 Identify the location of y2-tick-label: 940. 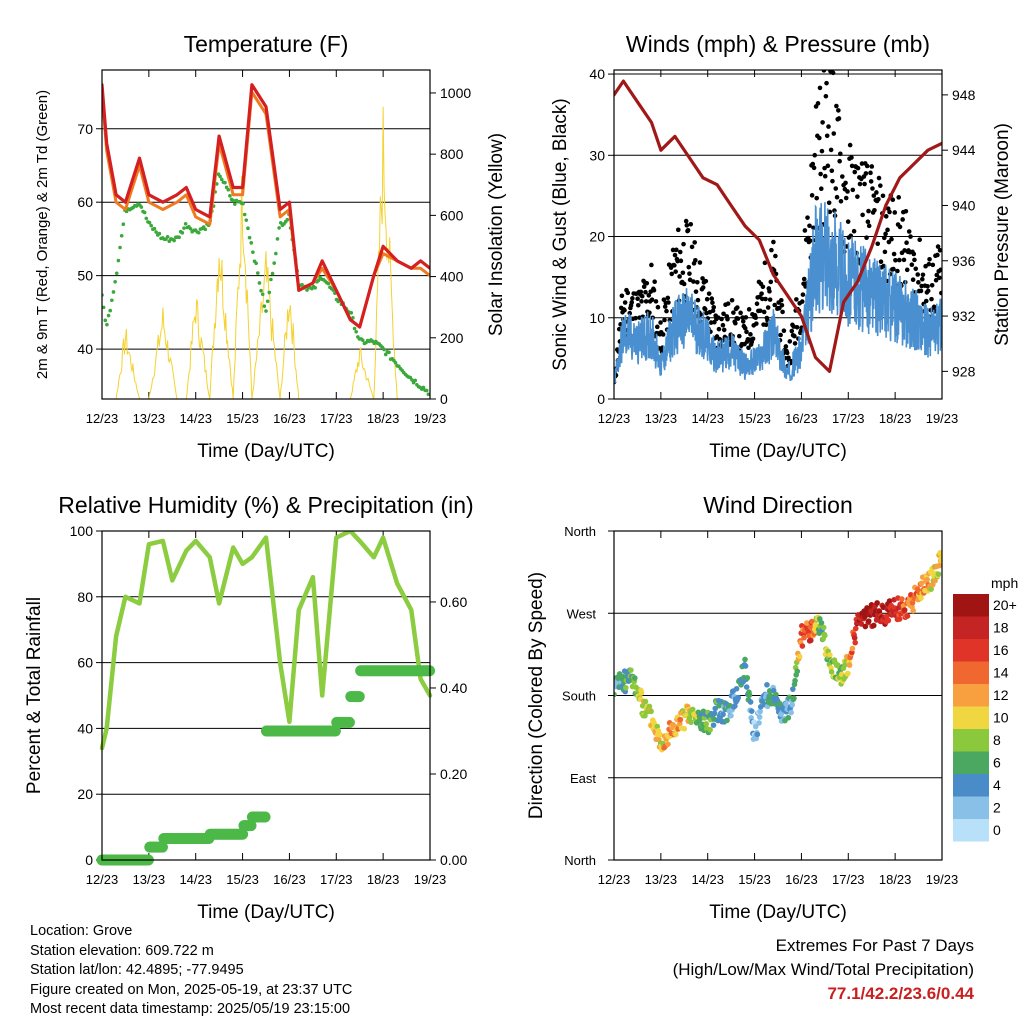
(964, 205).